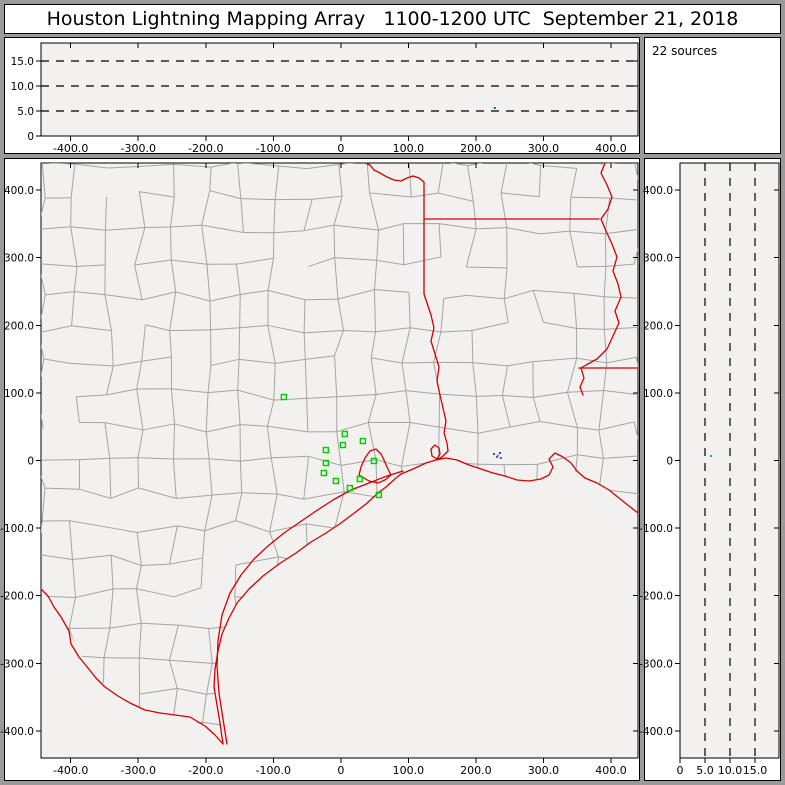 The height and width of the screenshot is (785, 785). I want to click on x-axis: 0 5.0 10.0 15.0, so click(722, 470).